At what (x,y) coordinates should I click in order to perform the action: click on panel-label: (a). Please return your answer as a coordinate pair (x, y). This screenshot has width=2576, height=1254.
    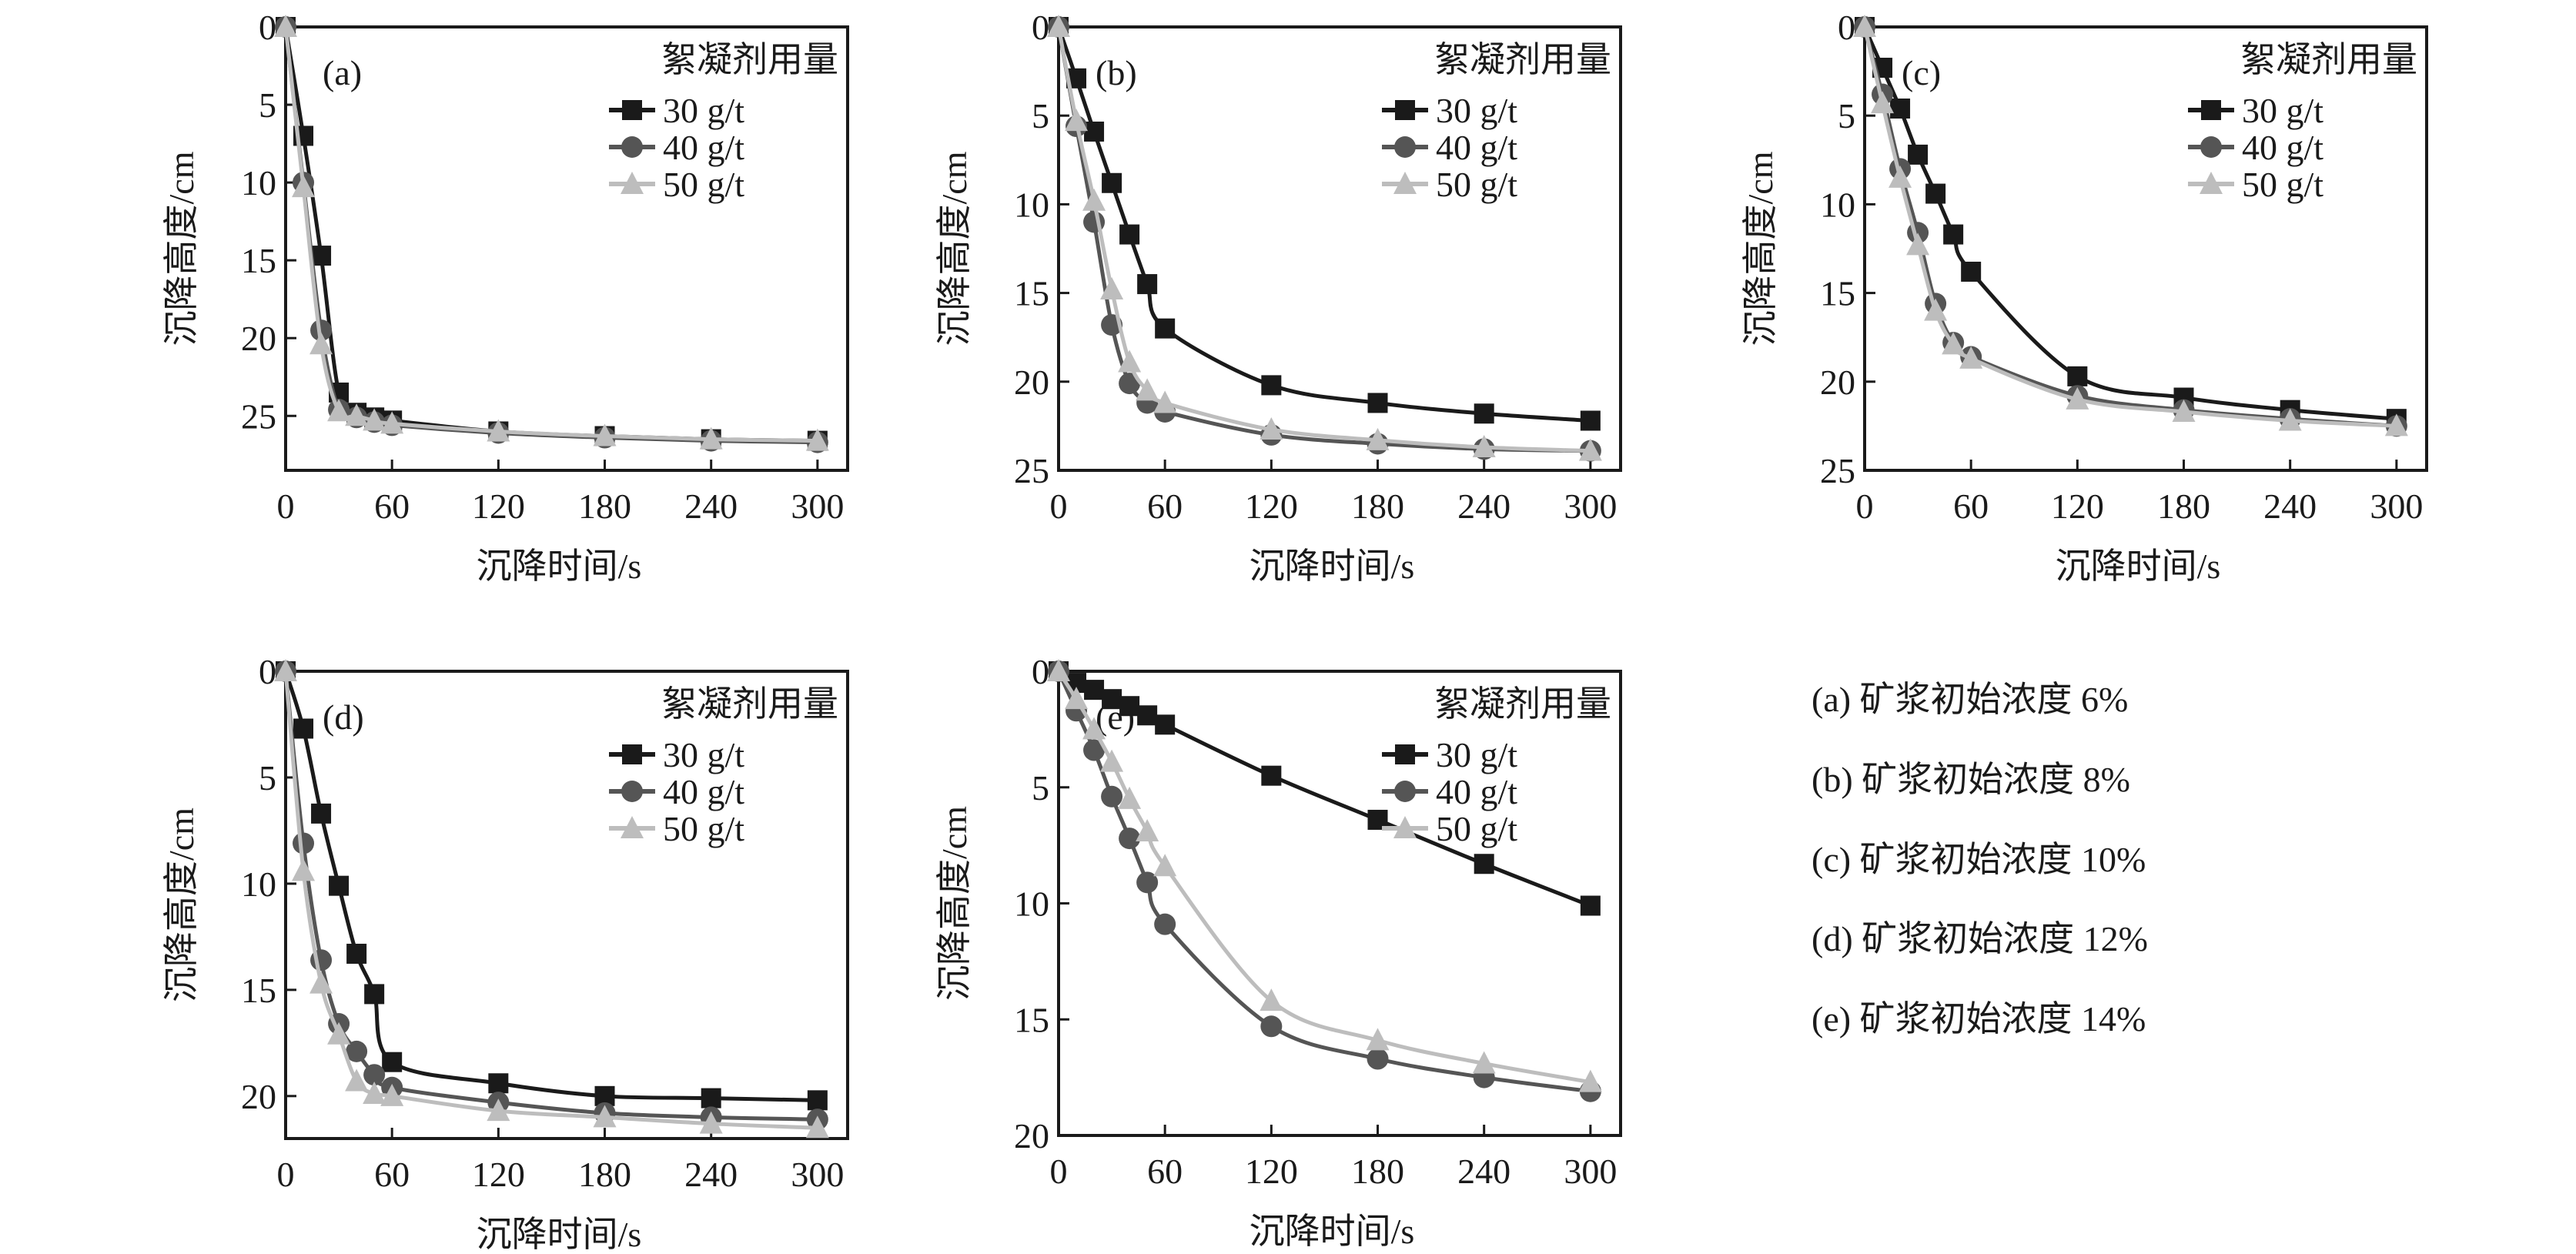
    Looking at the image, I should click on (342, 72).